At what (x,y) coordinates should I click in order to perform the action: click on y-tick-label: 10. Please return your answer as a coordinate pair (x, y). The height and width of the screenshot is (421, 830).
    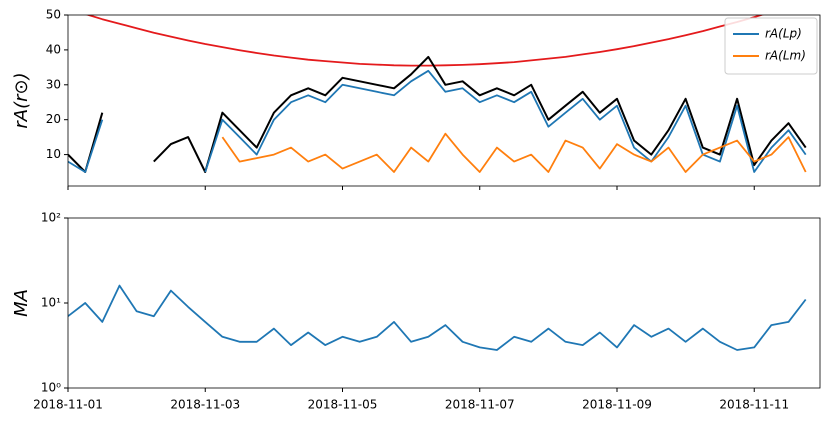
    Looking at the image, I should click on (53, 154).